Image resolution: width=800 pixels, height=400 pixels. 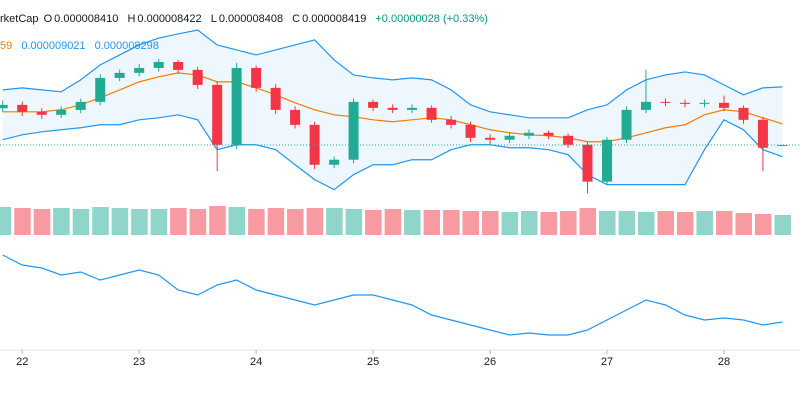 I want to click on x-tick-label: 24, so click(x=256, y=362).